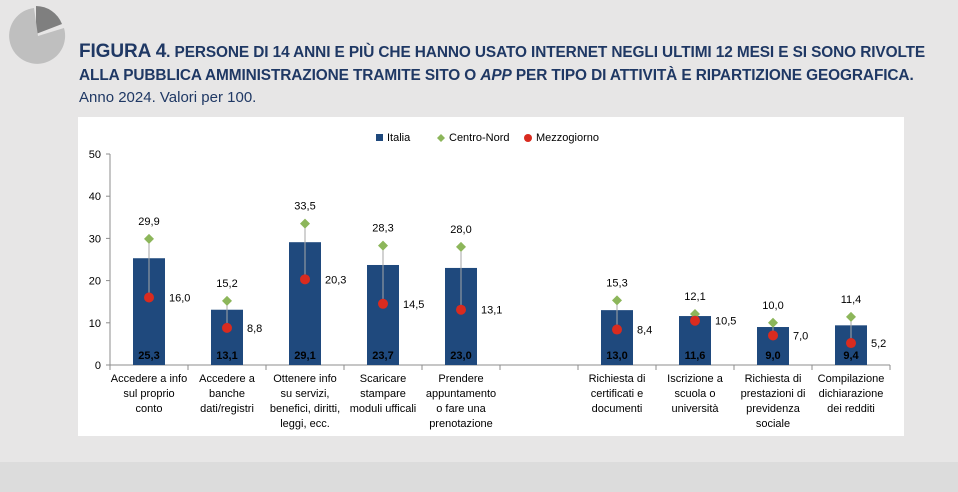  I want to click on legend-label-italia: Italia, so click(399, 138).